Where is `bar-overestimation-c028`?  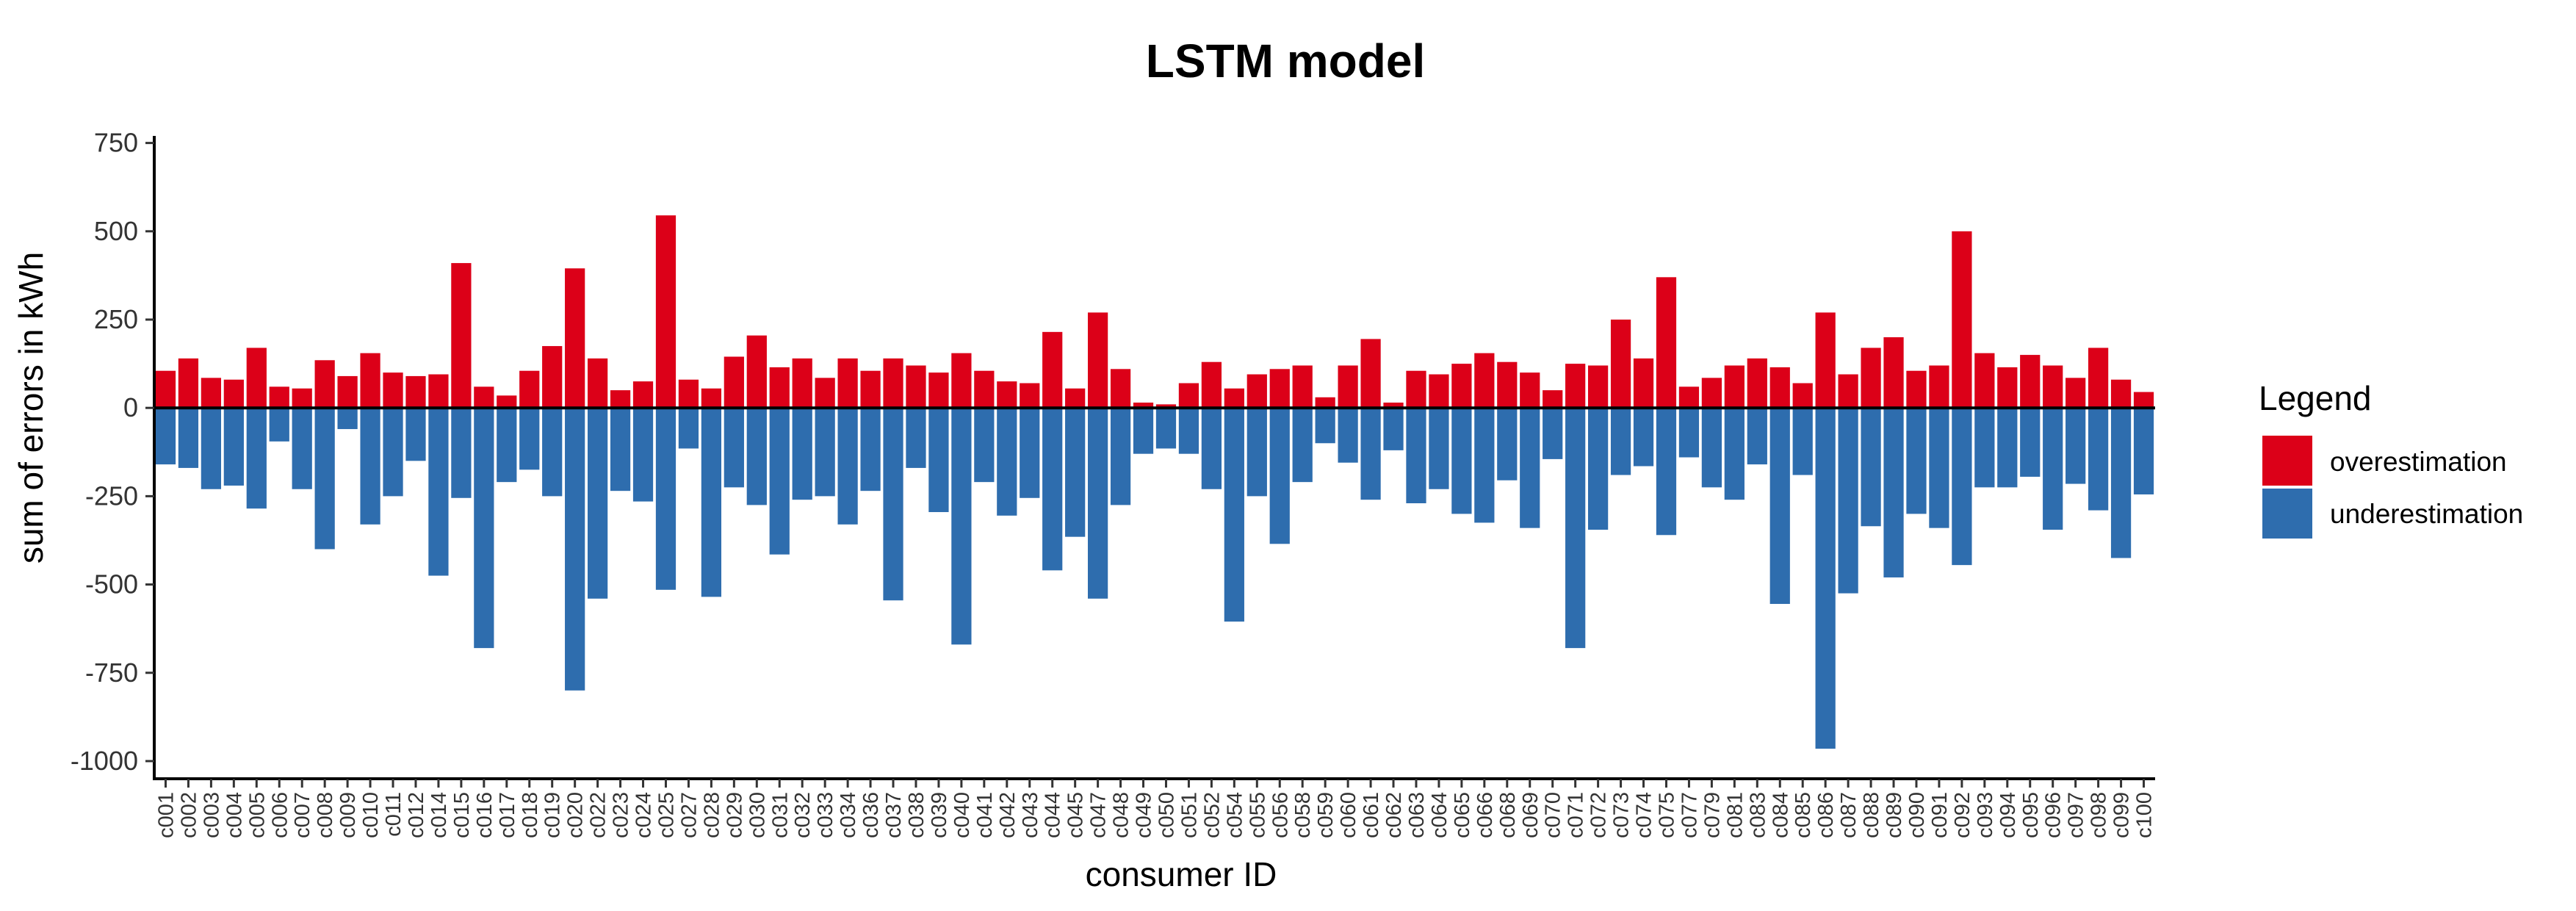 bar-overestimation-c028 is located at coordinates (712, 398).